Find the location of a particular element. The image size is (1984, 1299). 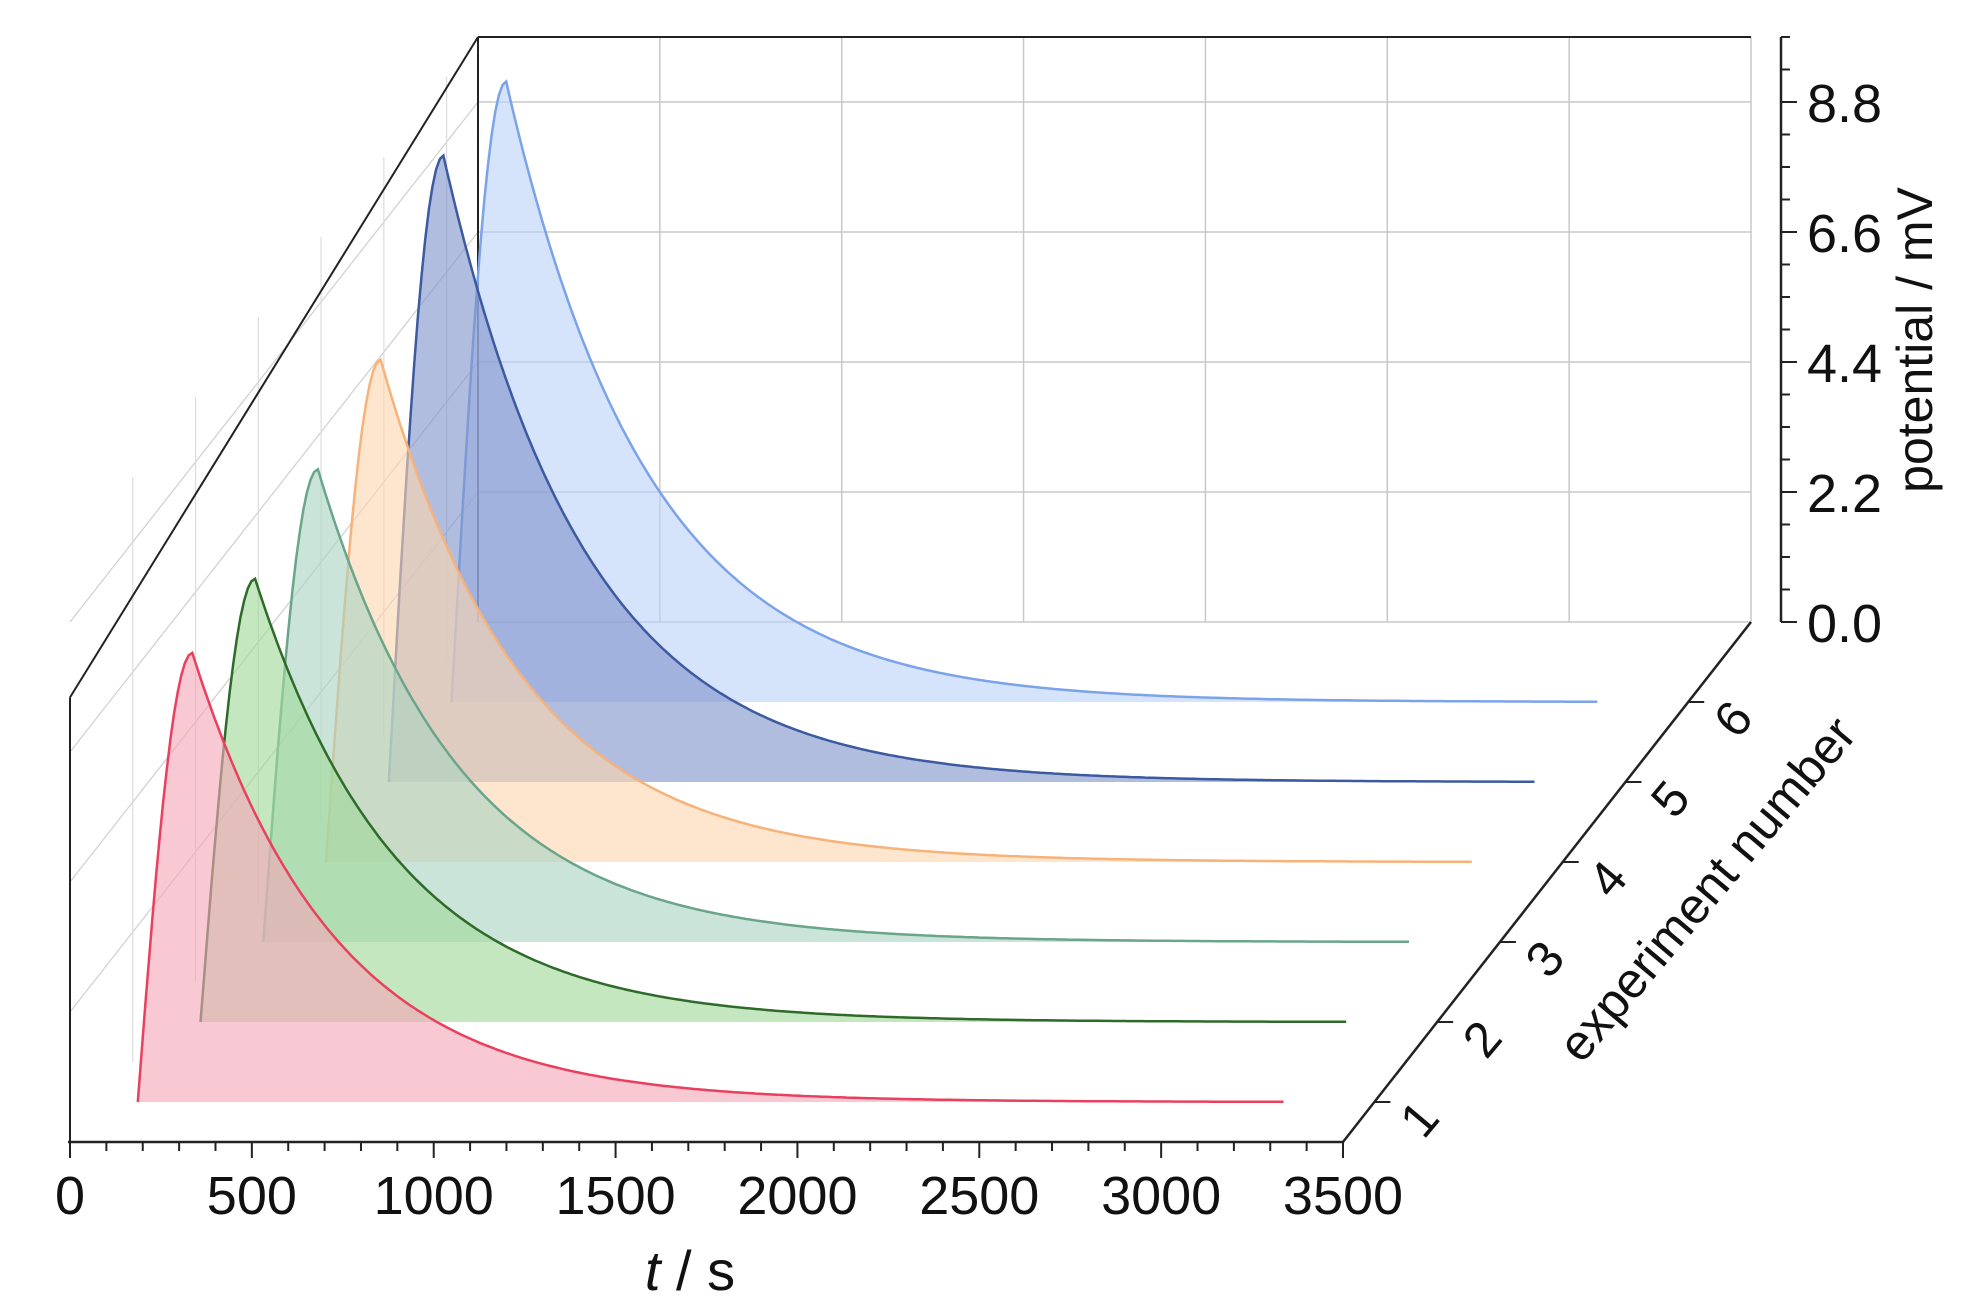

left-top-edge is located at coordinates (274, 367).